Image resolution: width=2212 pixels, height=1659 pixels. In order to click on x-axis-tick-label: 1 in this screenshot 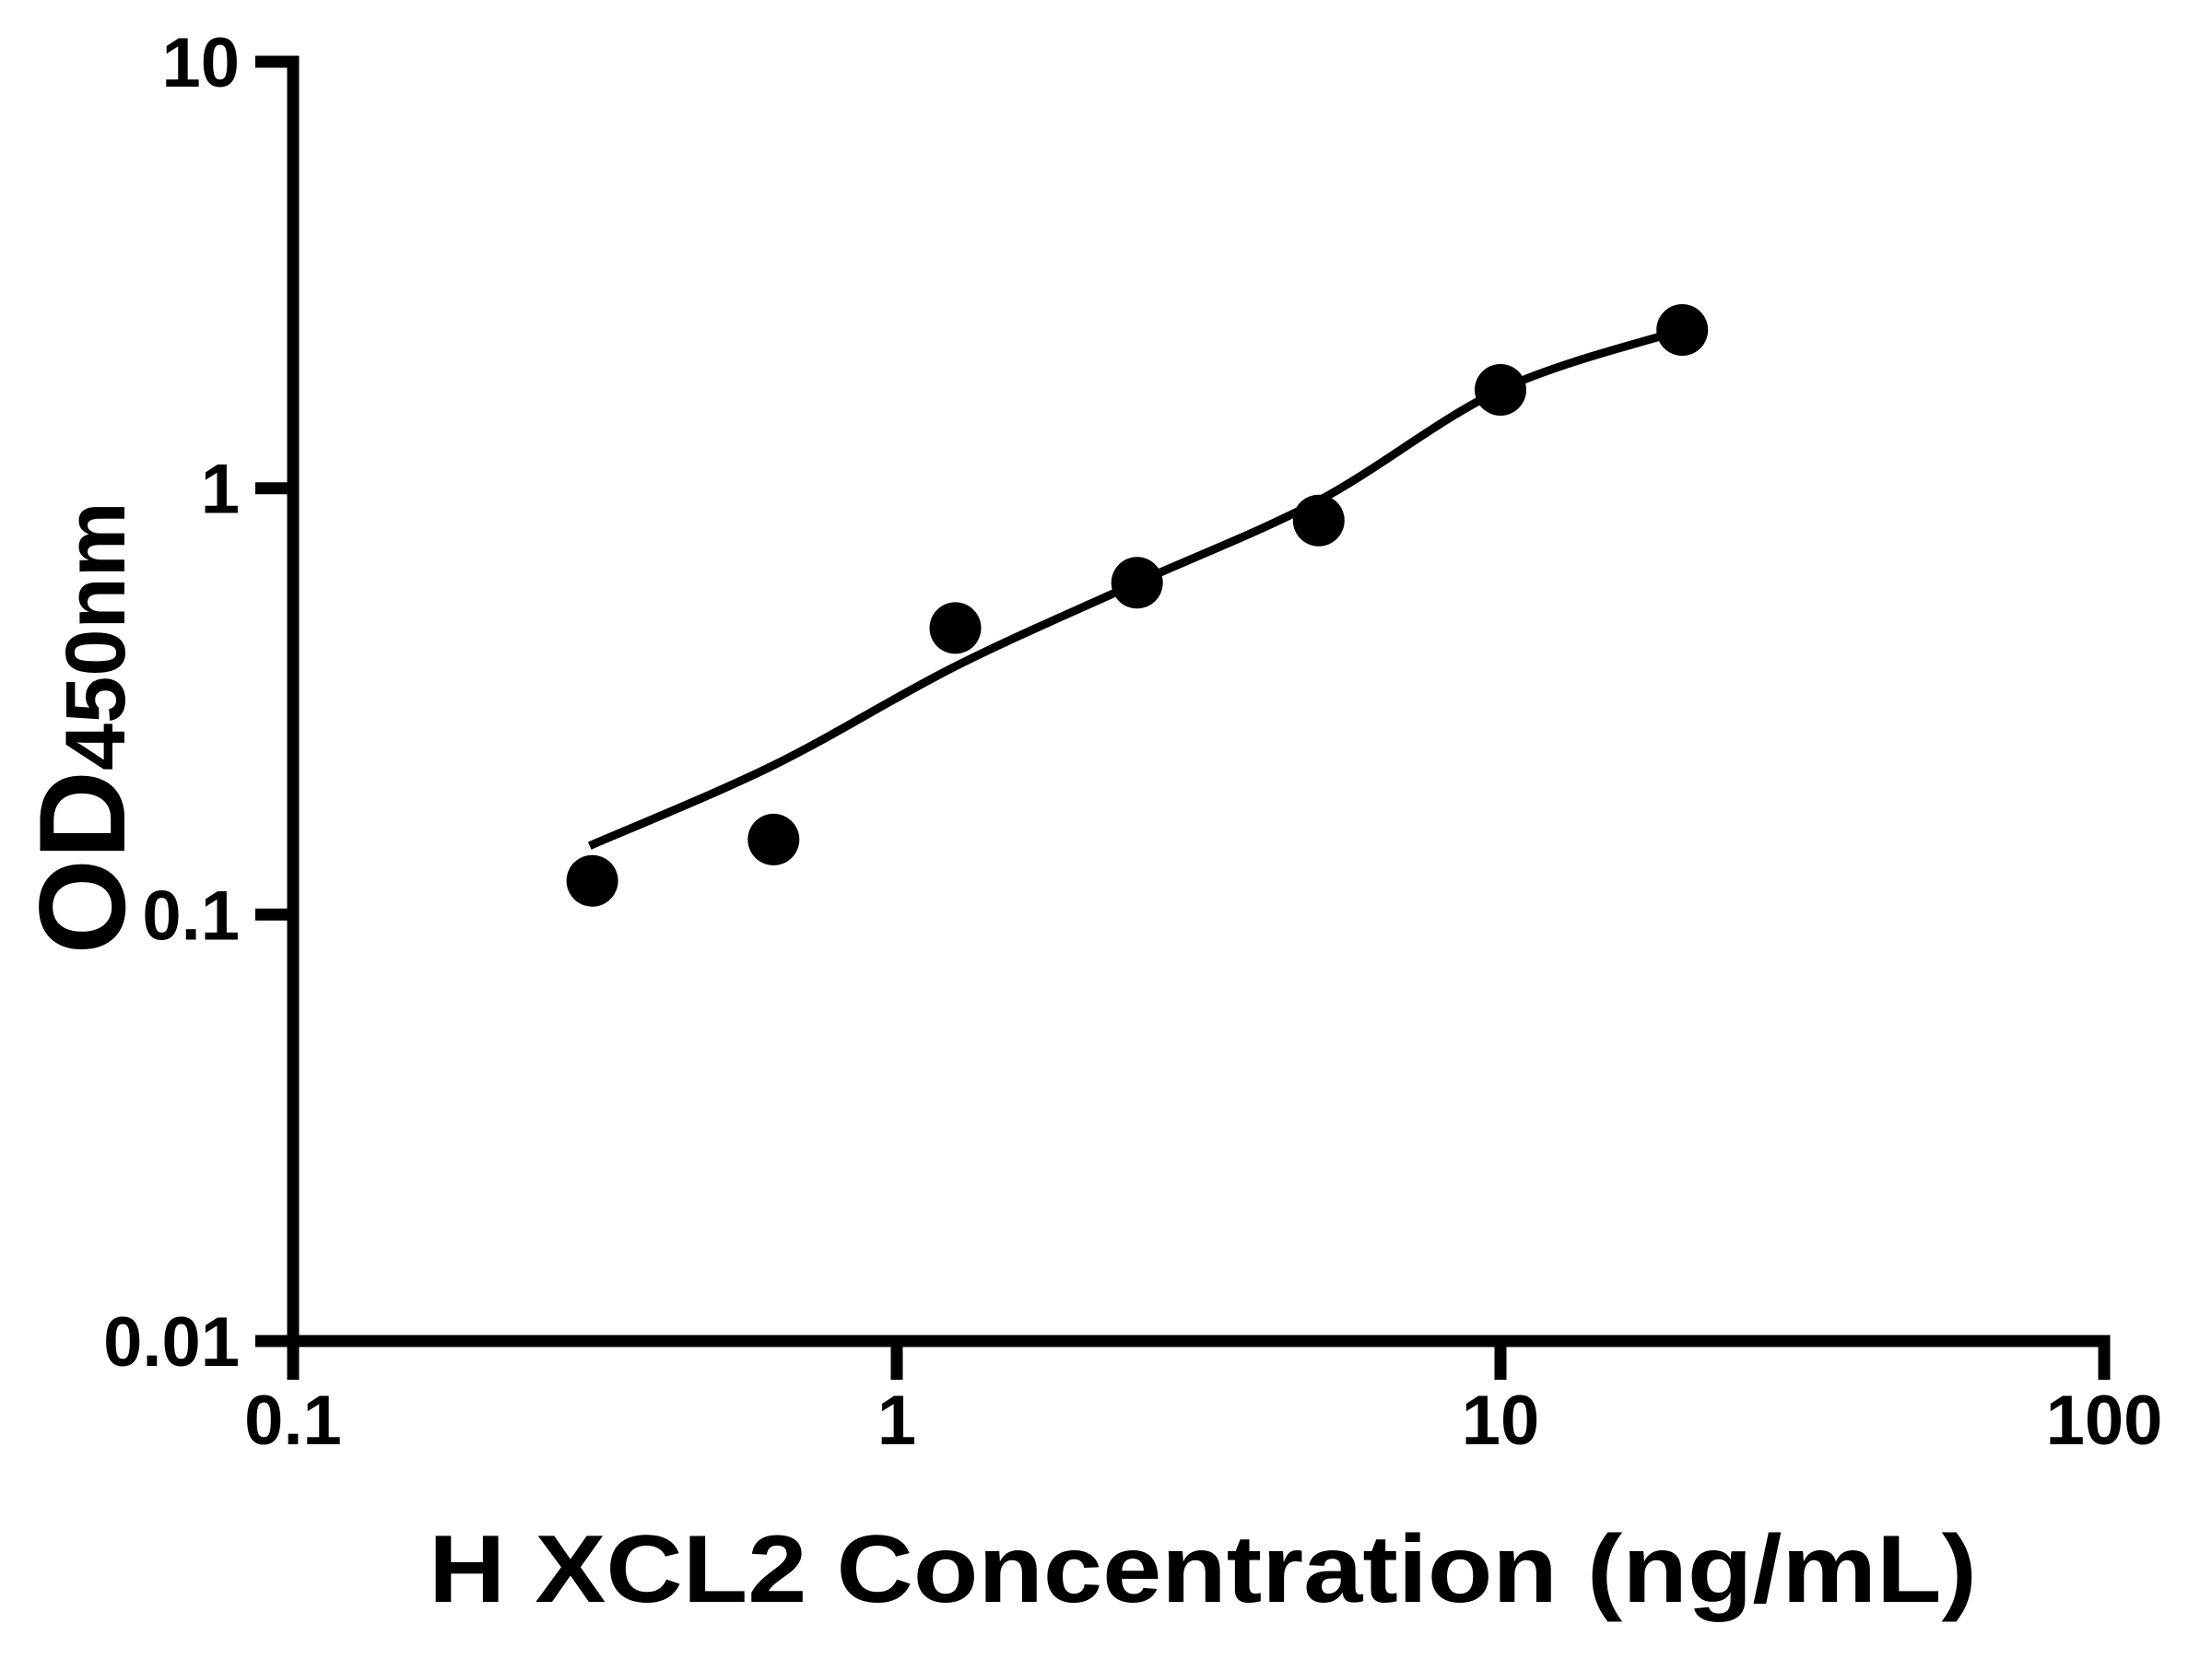, I will do `click(896, 1421)`.